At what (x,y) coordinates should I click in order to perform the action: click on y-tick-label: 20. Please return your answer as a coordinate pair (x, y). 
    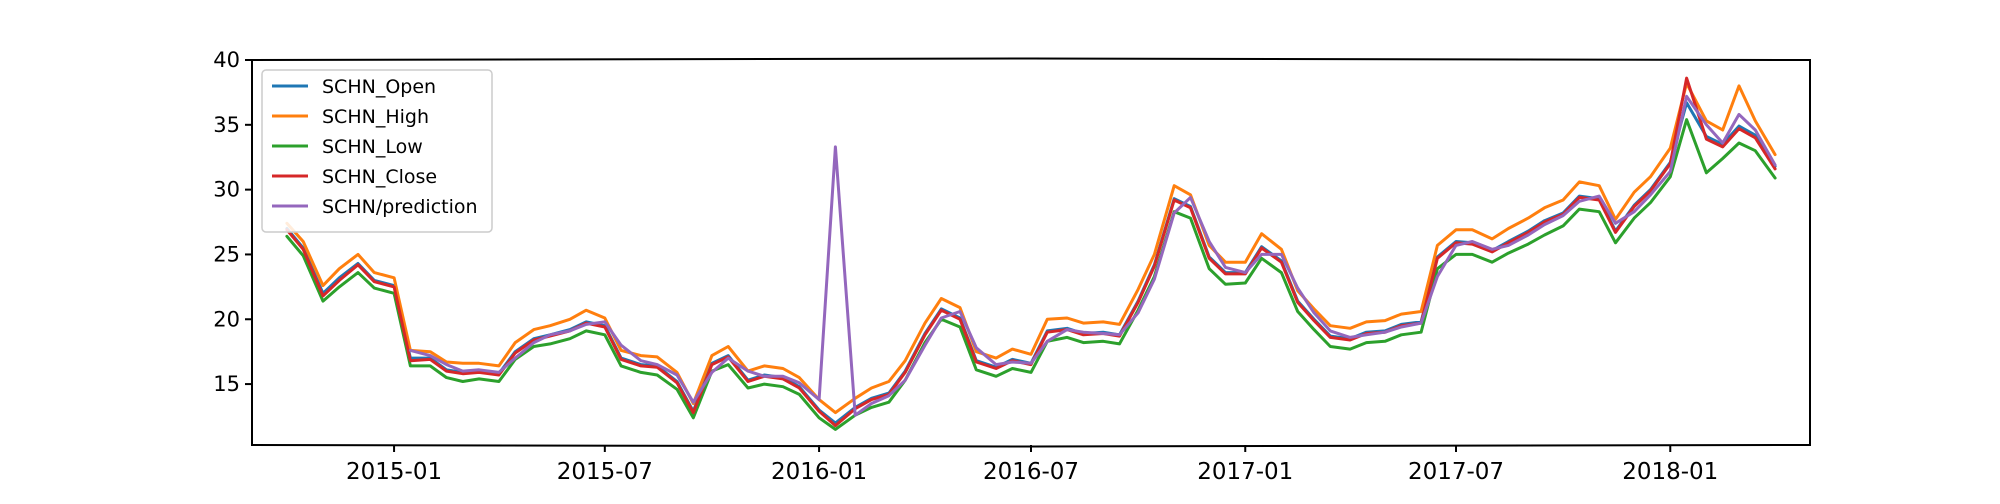
    Looking at the image, I should click on (226, 319).